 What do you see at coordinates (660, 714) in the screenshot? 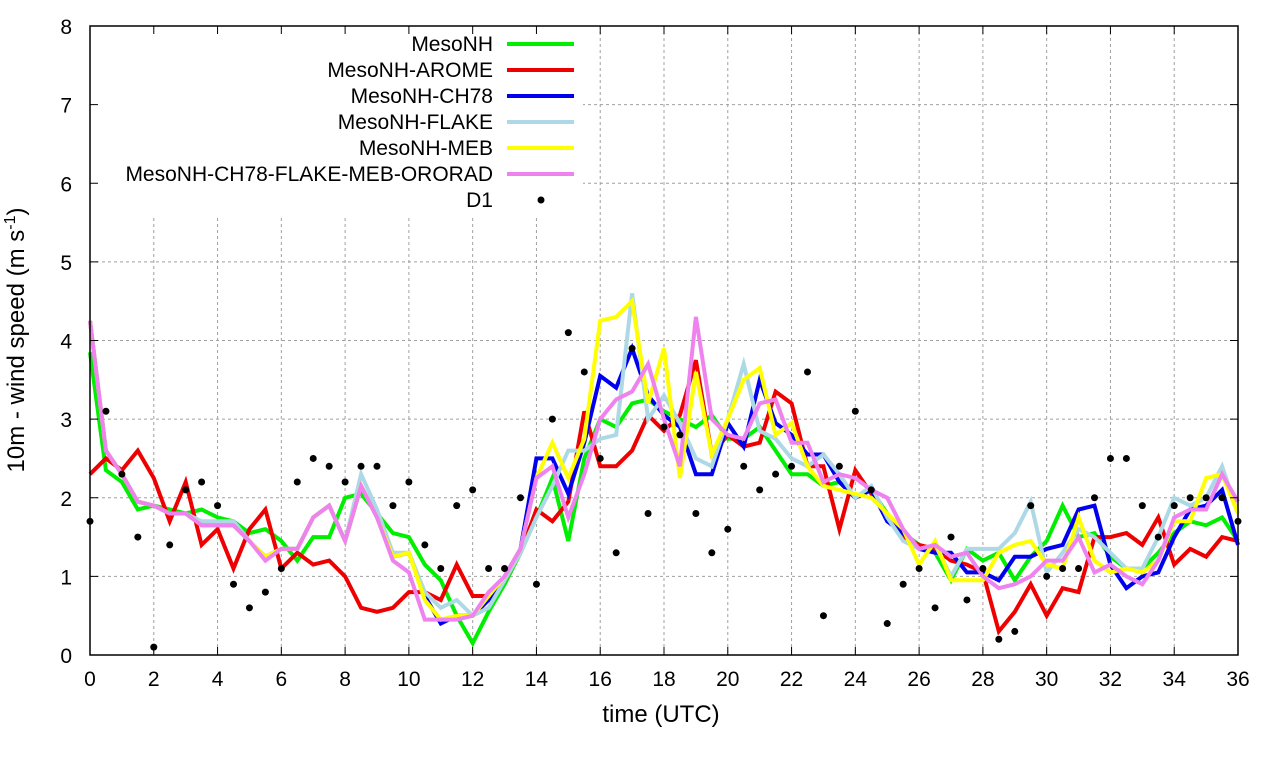
I see `x-axis-title: time (UTC)` at bounding box center [660, 714].